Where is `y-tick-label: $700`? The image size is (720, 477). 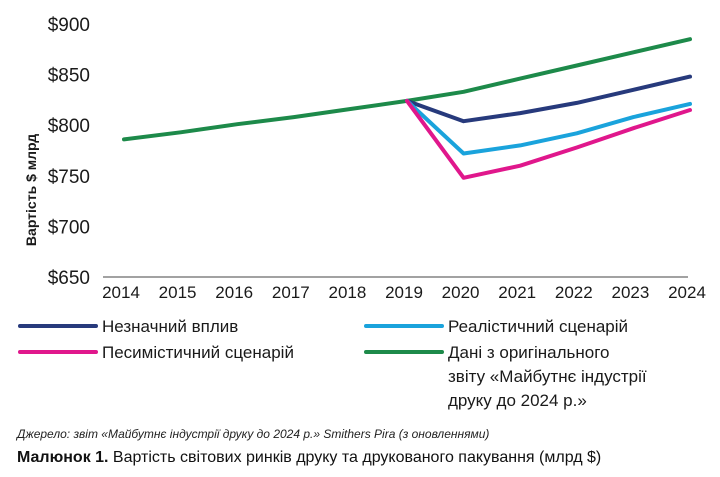
y-tick-label: $700 is located at coordinates (69, 227).